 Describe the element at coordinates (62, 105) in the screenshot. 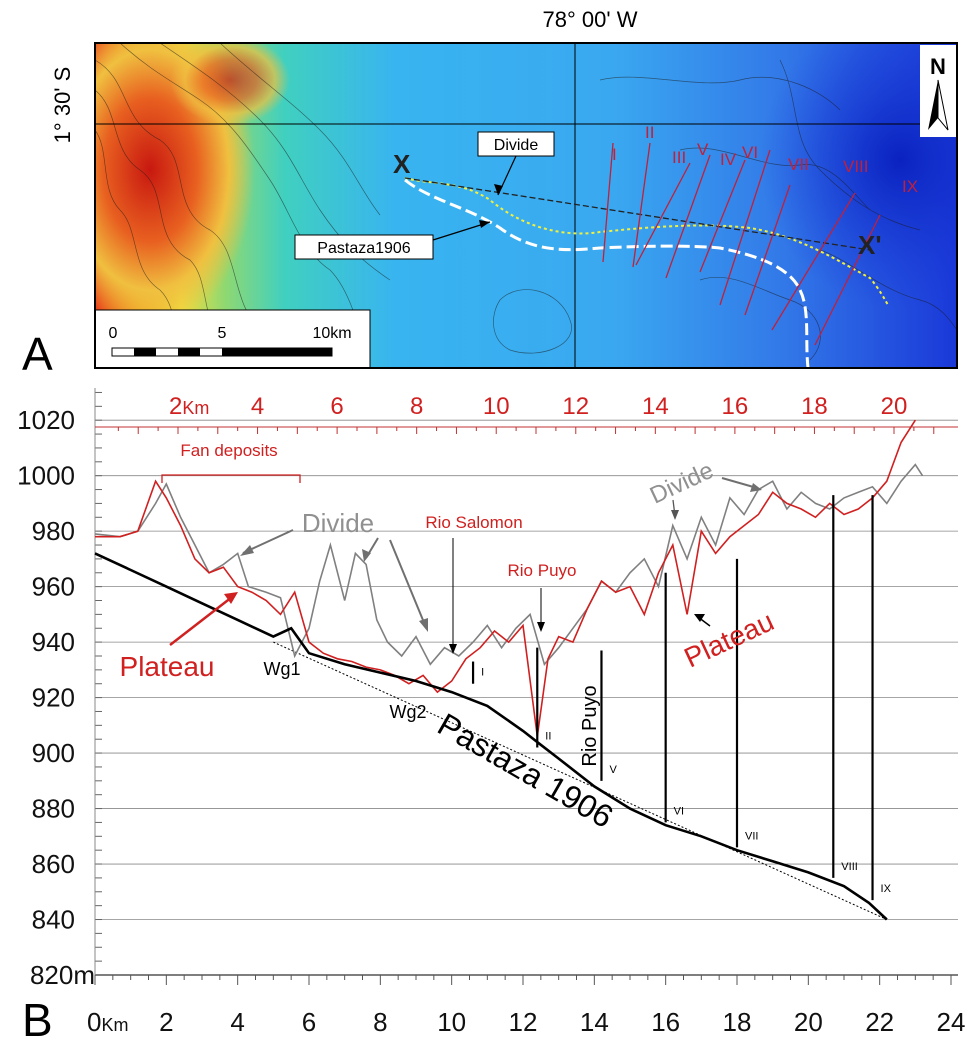

I see `latitude-label: 1° 30' S` at that location.